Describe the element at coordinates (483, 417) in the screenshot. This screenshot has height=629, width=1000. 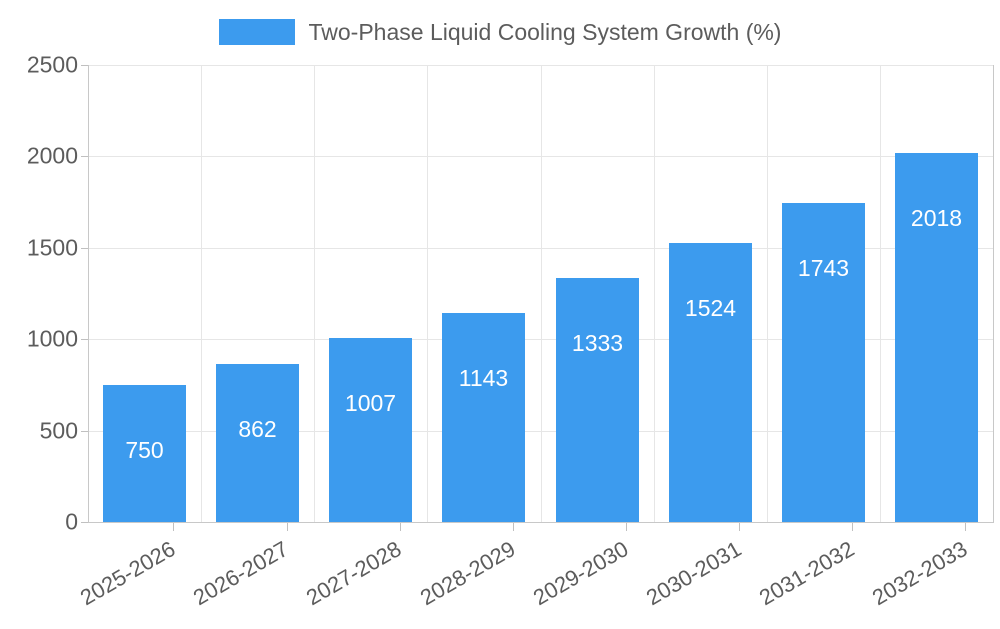
I see `bar: 1143` at that location.